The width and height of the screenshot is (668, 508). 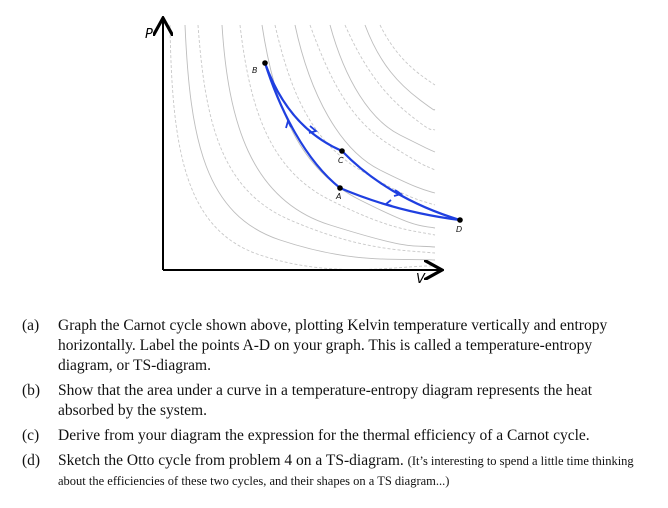 What do you see at coordinates (339, 196) in the screenshot?
I see `point-label-a: A` at bounding box center [339, 196].